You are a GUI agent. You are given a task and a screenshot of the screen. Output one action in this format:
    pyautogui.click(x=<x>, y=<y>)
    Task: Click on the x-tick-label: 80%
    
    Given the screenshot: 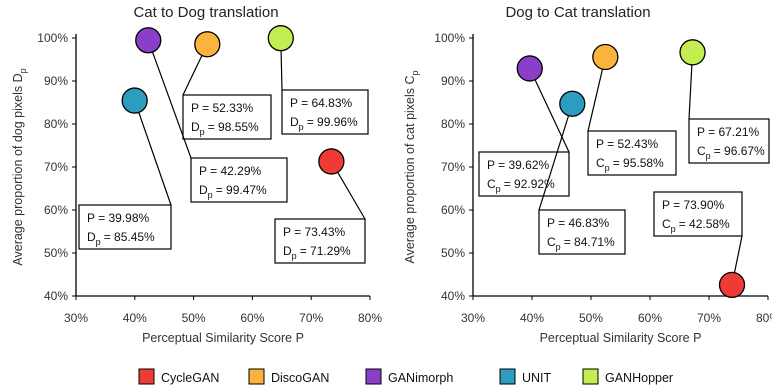 What is the action you would take?
    pyautogui.click(x=370, y=318)
    